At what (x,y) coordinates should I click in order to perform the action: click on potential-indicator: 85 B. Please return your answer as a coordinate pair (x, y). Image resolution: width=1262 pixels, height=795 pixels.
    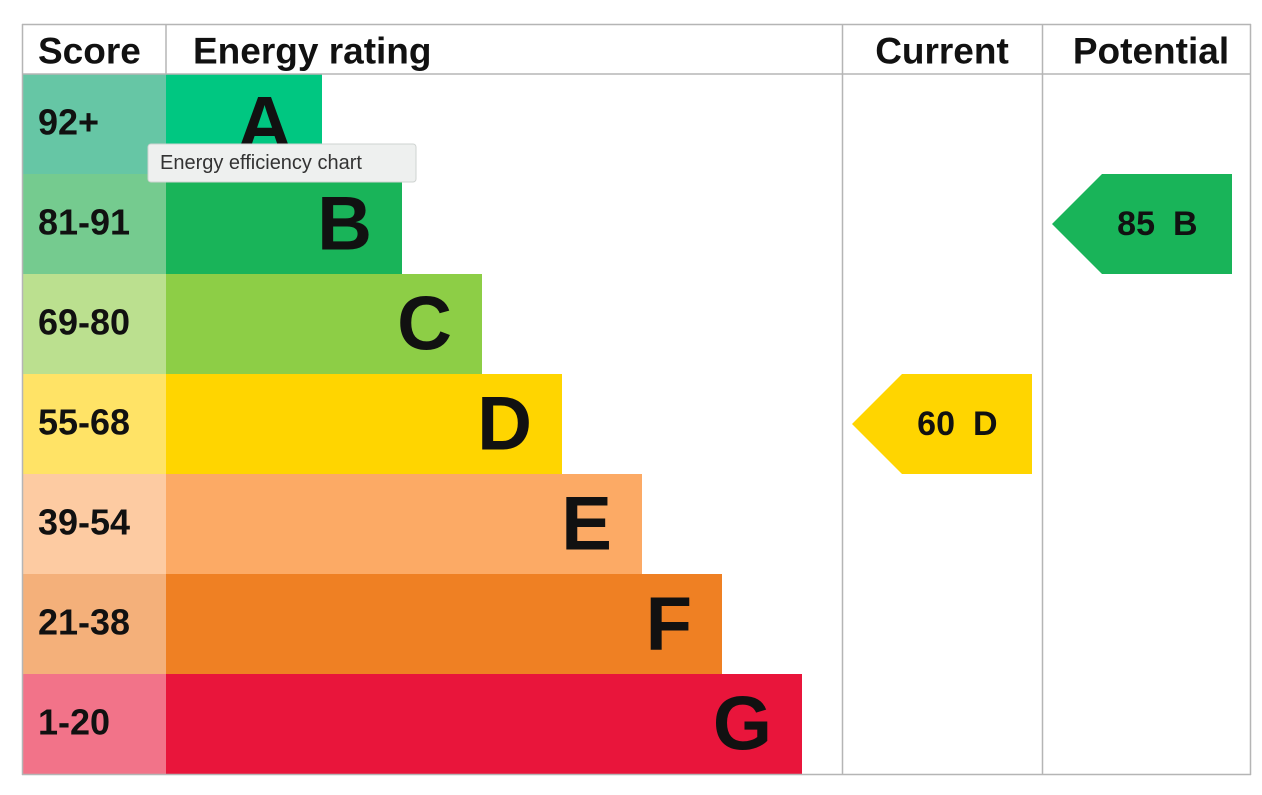
    Looking at the image, I should click on (1142, 224).